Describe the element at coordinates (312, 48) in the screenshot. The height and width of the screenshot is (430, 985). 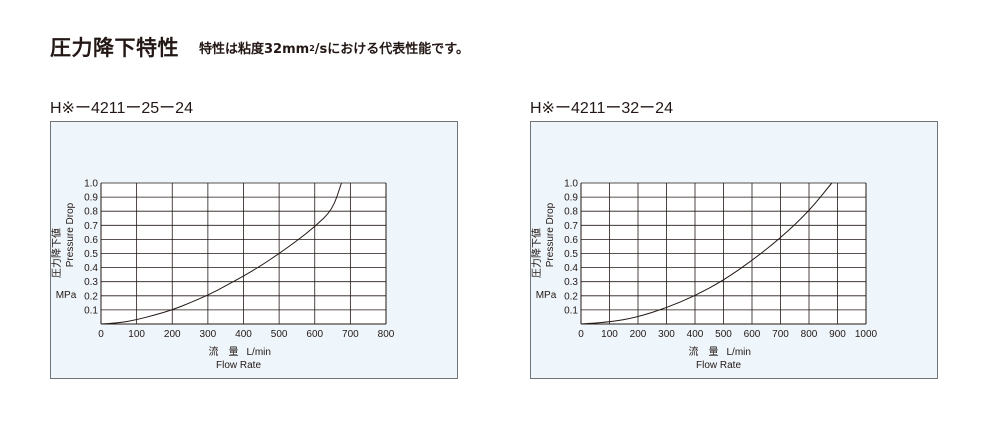
I see `viscosity-note-sup: 2` at that location.